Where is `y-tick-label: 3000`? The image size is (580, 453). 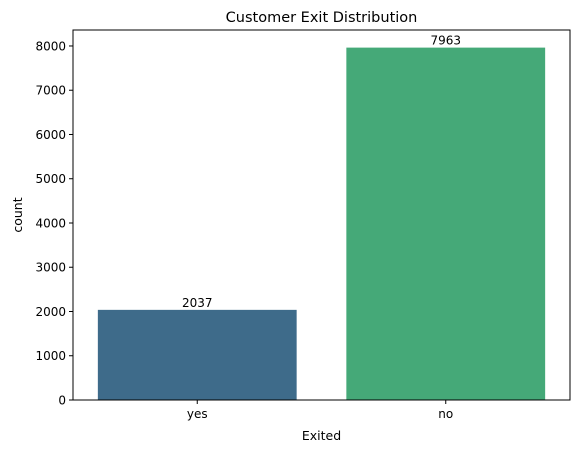 y-tick-label: 3000 is located at coordinates (50, 268).